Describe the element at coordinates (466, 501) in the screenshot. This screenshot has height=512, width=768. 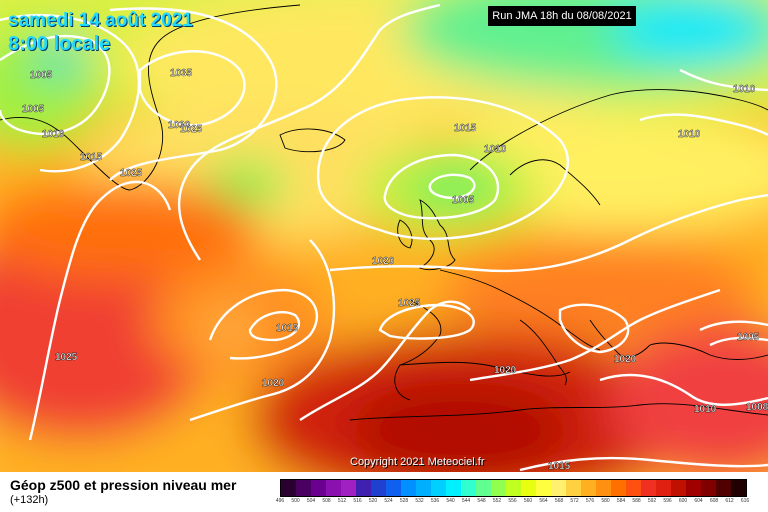
I see `color-scale-label: 544` at that location.